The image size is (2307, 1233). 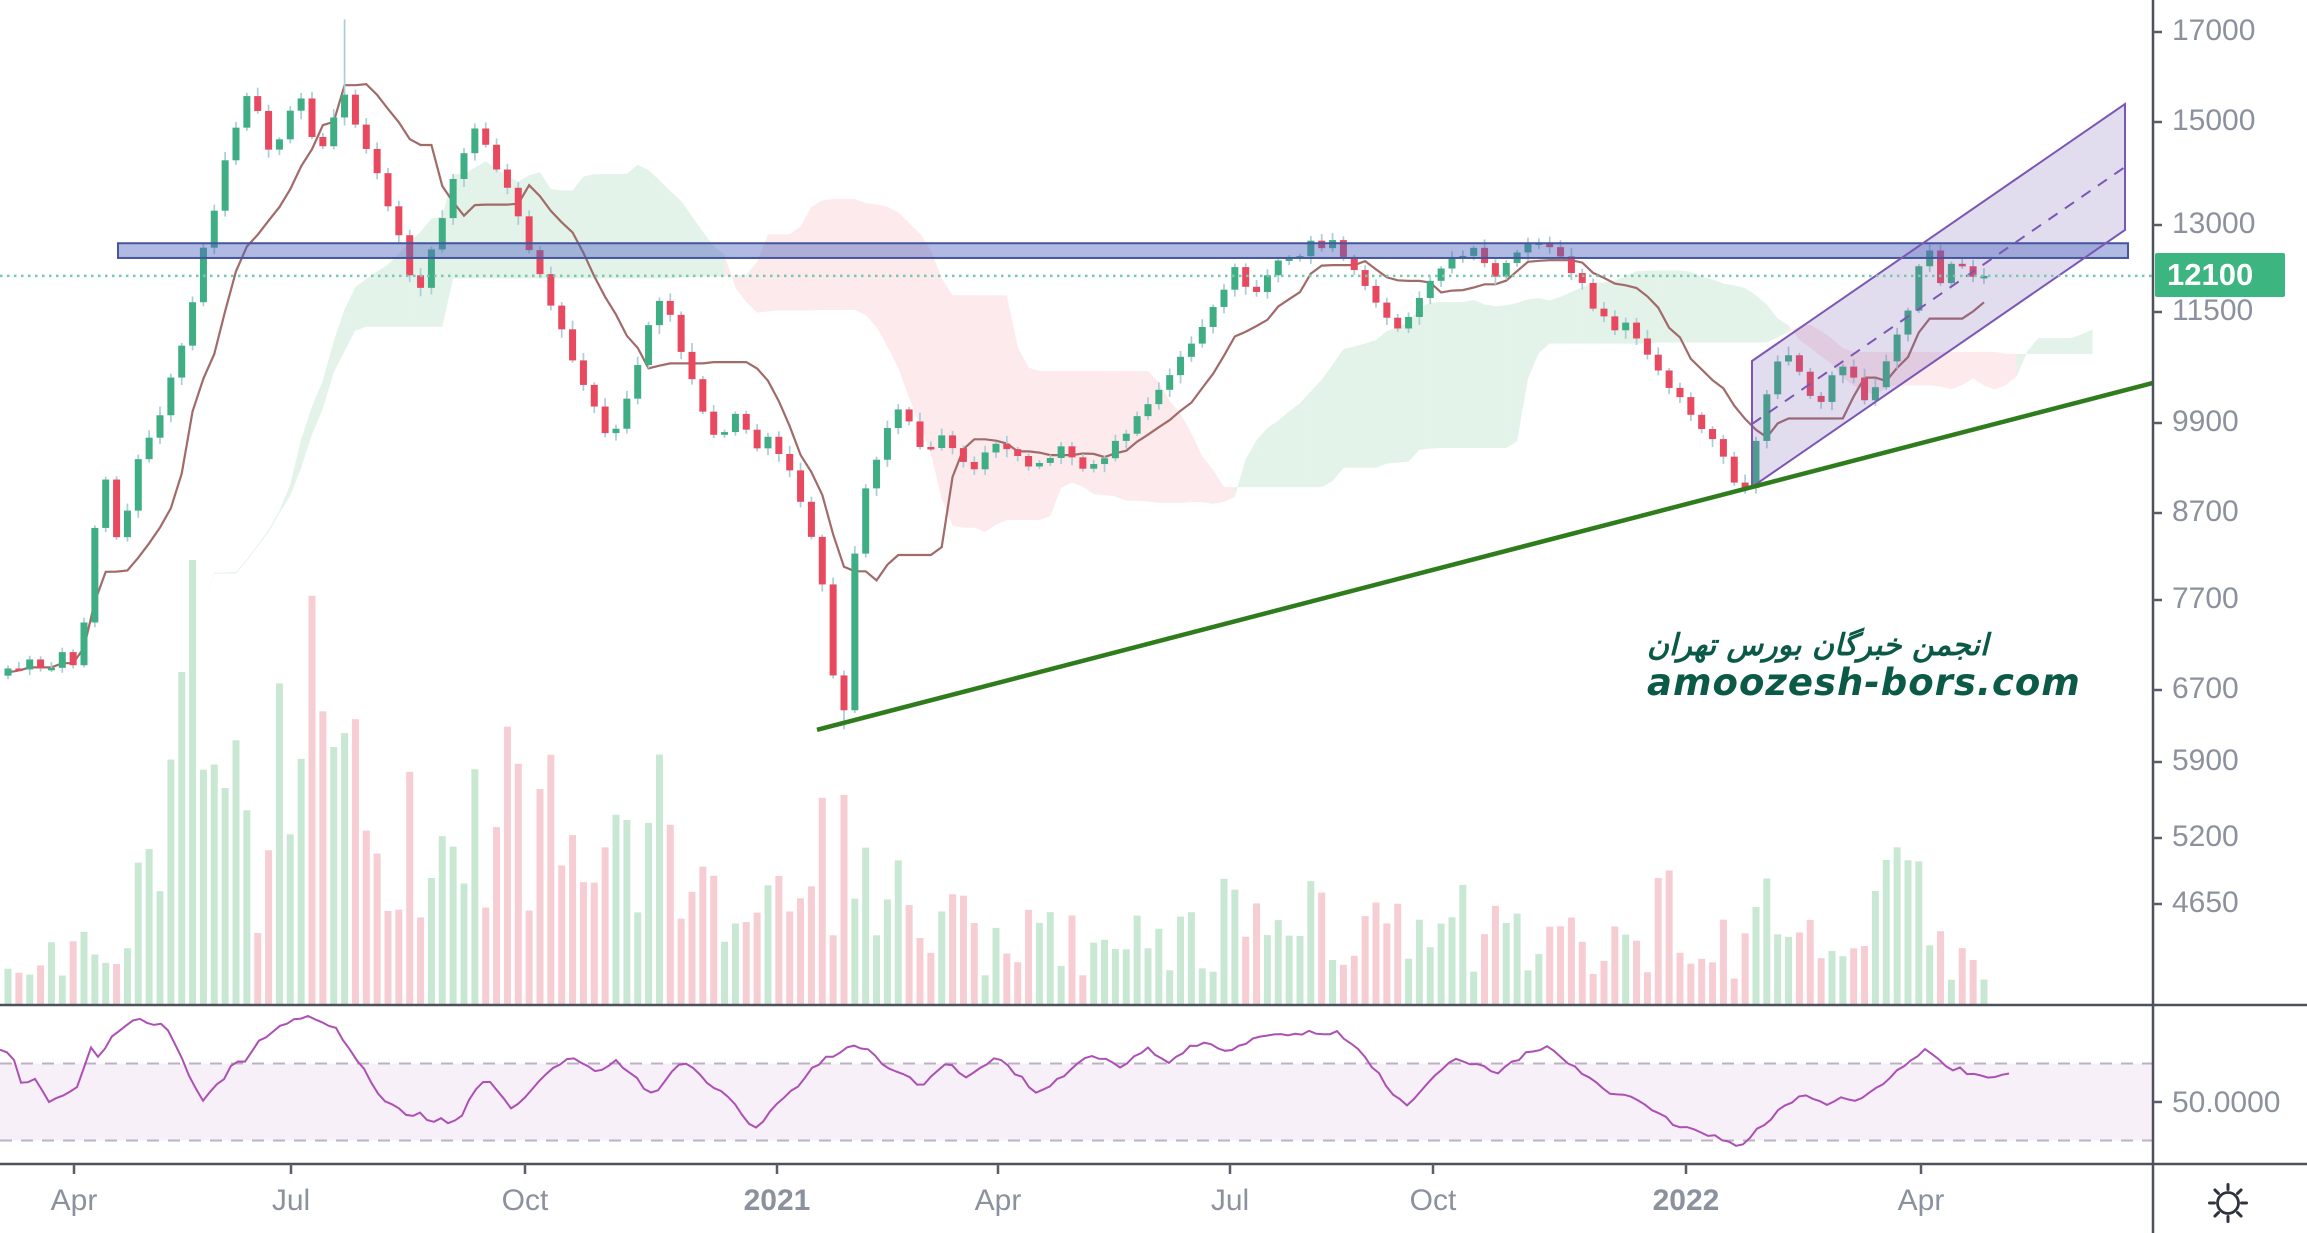 I want to click on price-tick-label: 5200, so click(x=2205, y=836).